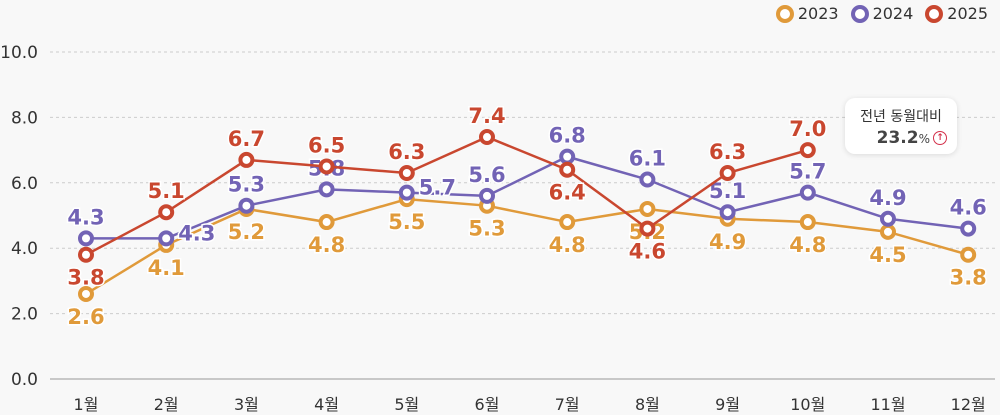  What do you see at coordinates (901, 126) in the screenshot?
I see `yoy-tooltip: 전년 동월대비 23.2% ↑` at bounding box center [901, 126].